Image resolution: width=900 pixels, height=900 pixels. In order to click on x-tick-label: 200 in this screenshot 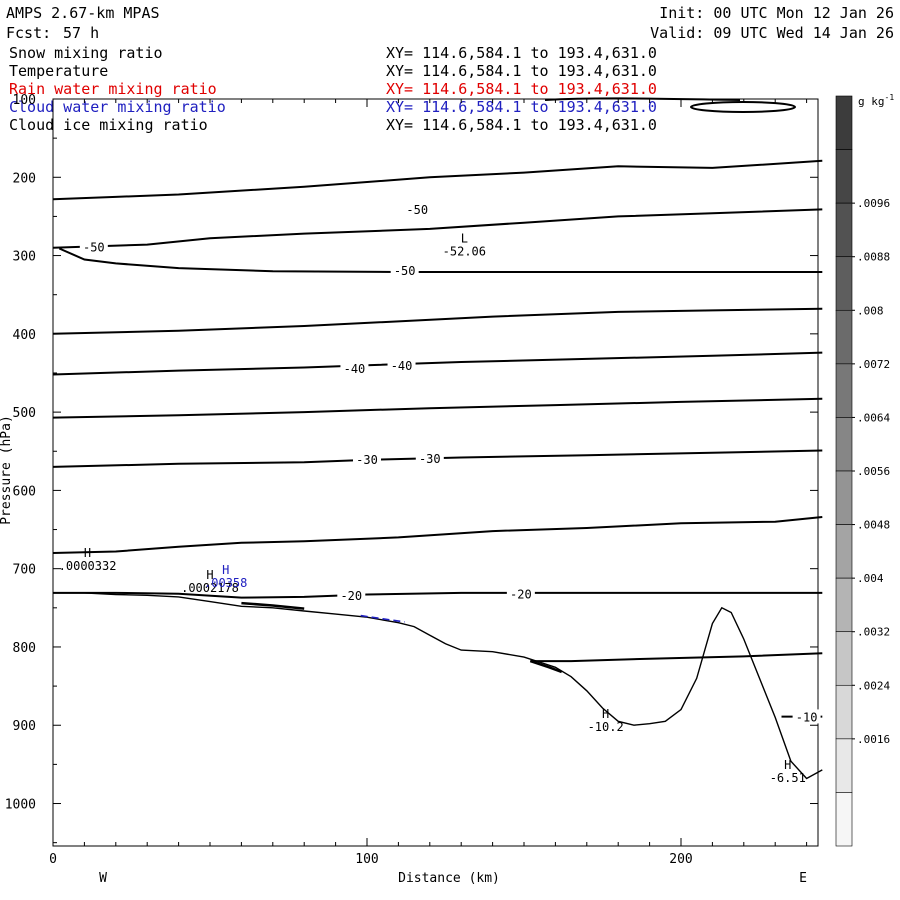, I will do `click(680, 859)`.